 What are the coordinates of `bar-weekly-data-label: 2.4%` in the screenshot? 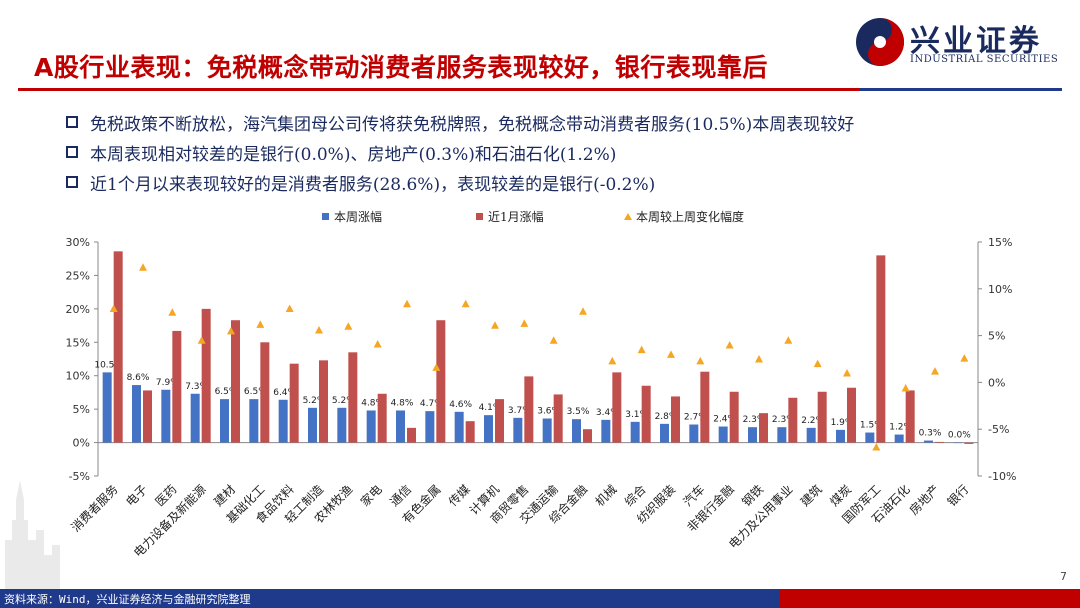 It's located at (724, 420).